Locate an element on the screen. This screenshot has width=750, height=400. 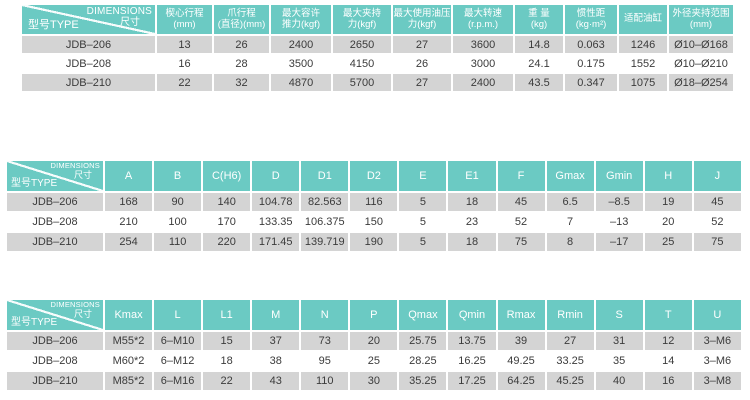
value-cell: 75 is located at coordinates (521, 242).